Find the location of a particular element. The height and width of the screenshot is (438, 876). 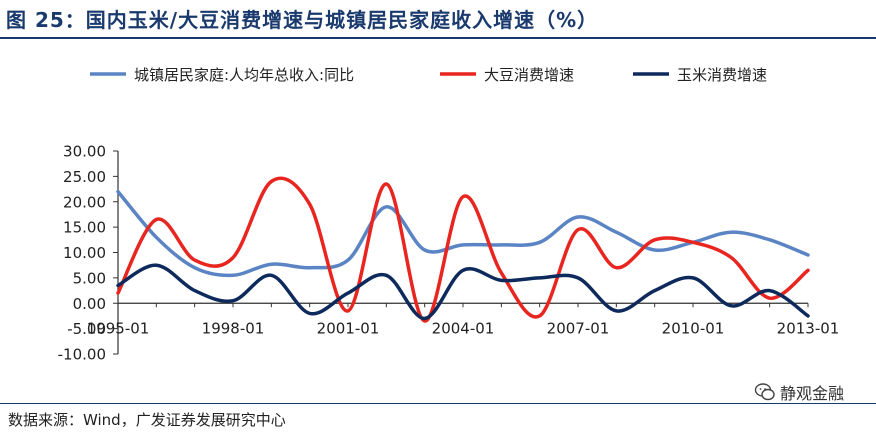

x-tick-label: 2001-01 is located at coordinates (348, 328).